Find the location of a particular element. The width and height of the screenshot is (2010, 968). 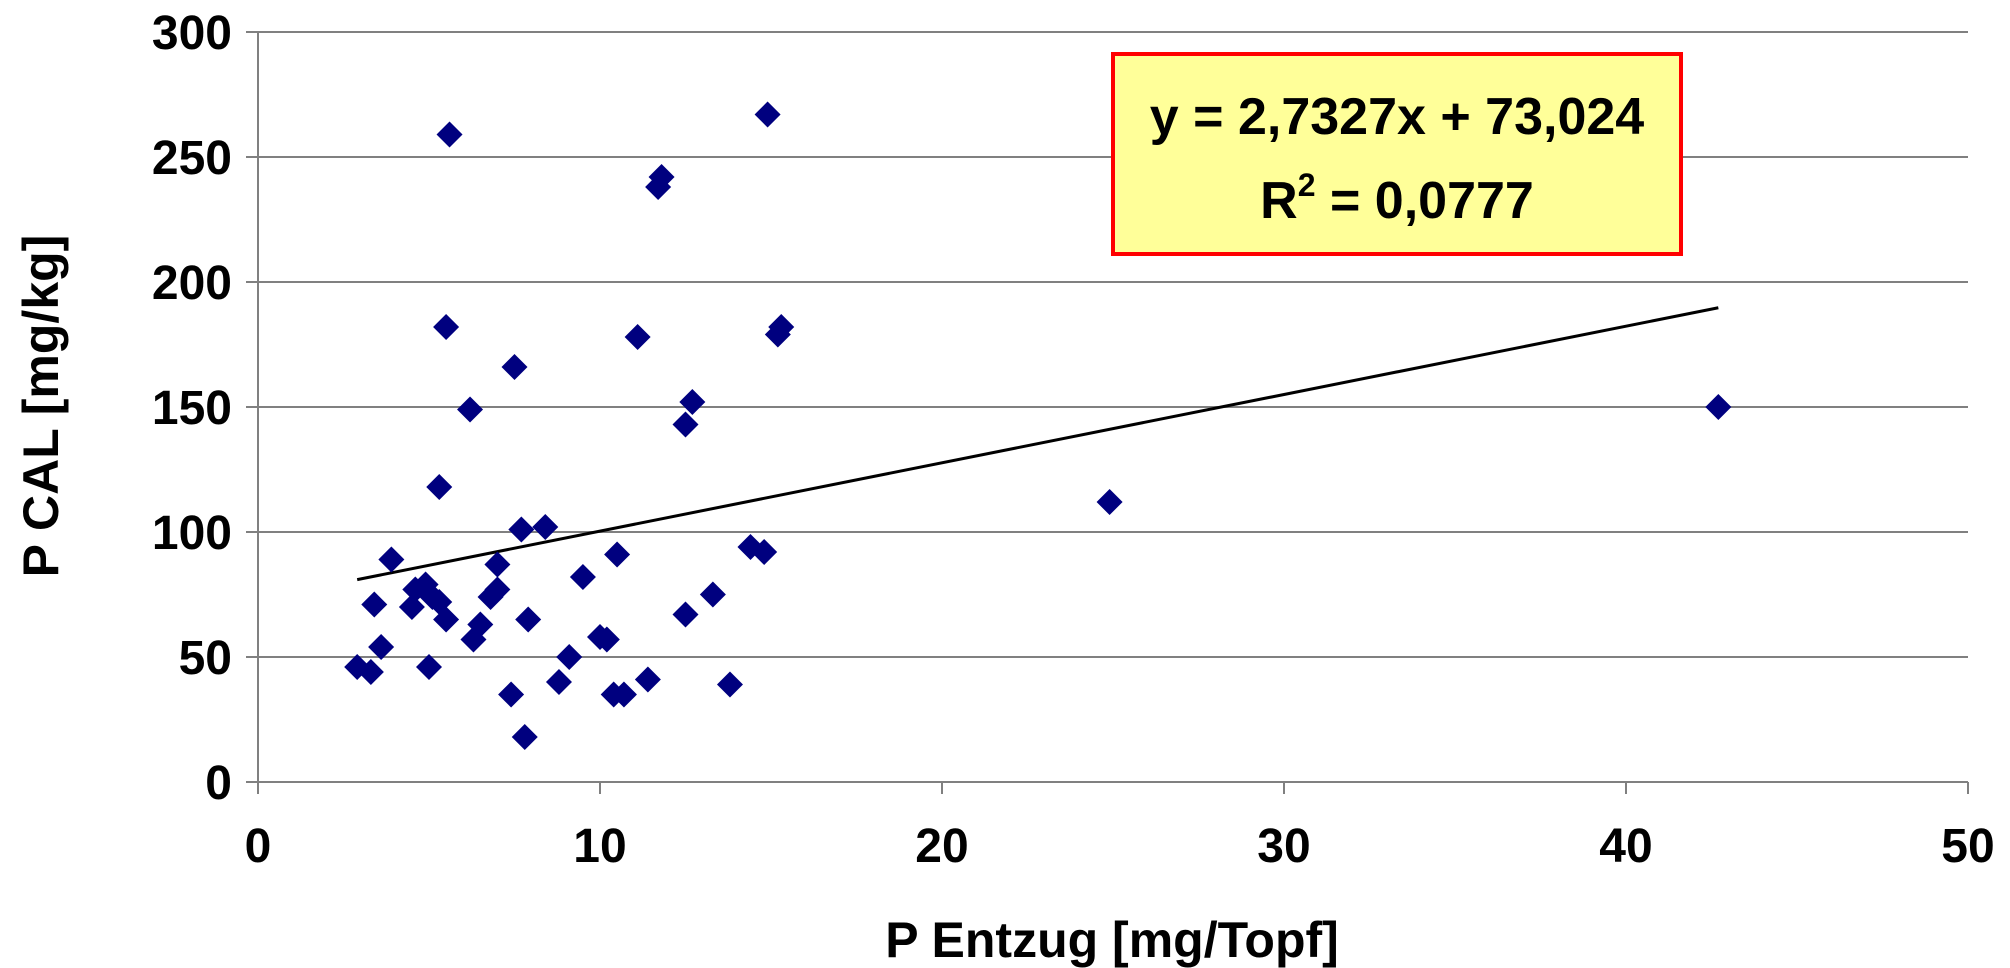

y-axis-title: P CAL [mg/kg] is located at coordinates (41, 406).